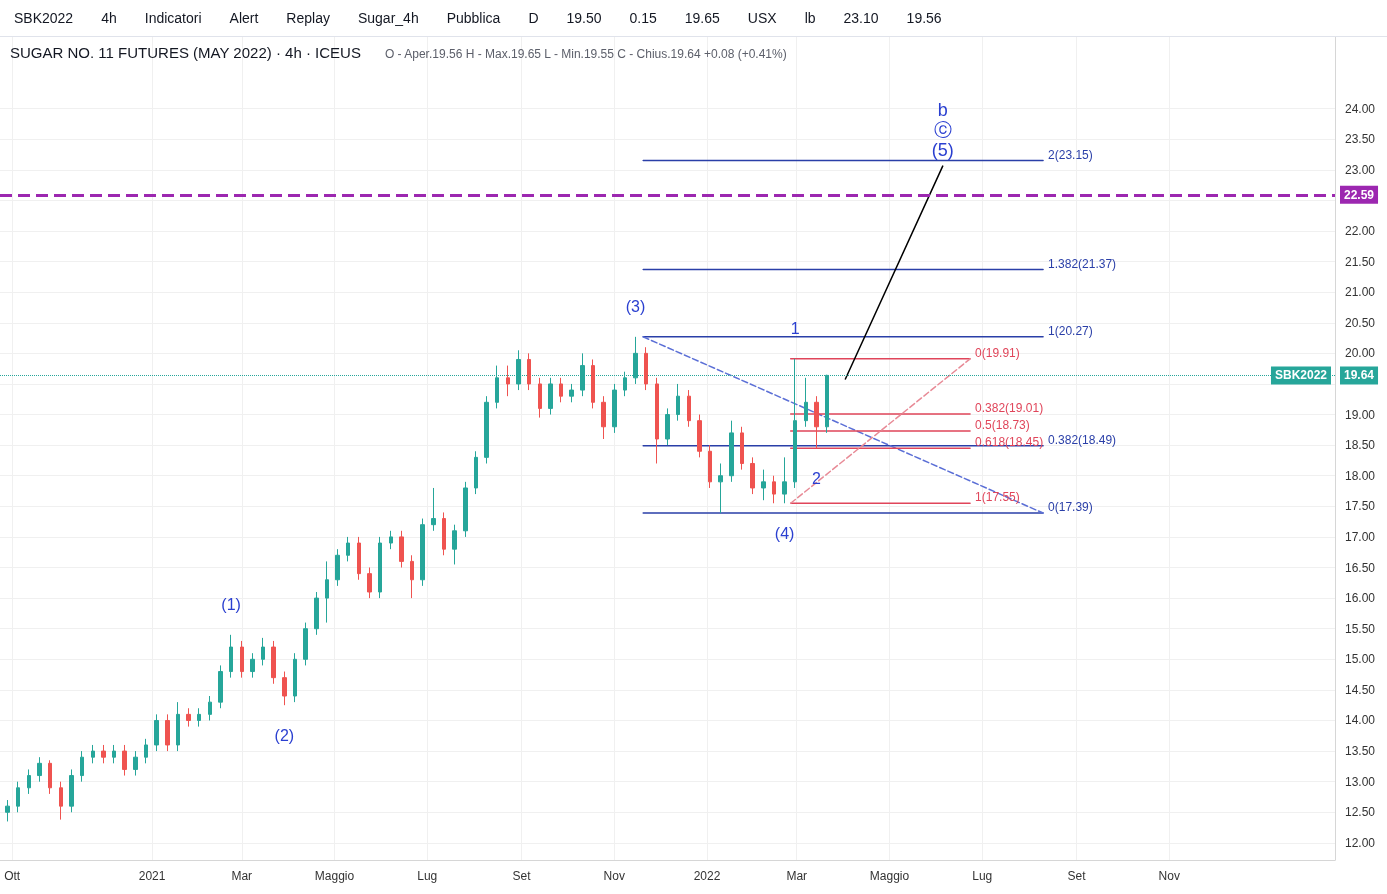  Describe the element at coordinates (284, 735) in the screenshot. I see `annotation: (2)` at that location.